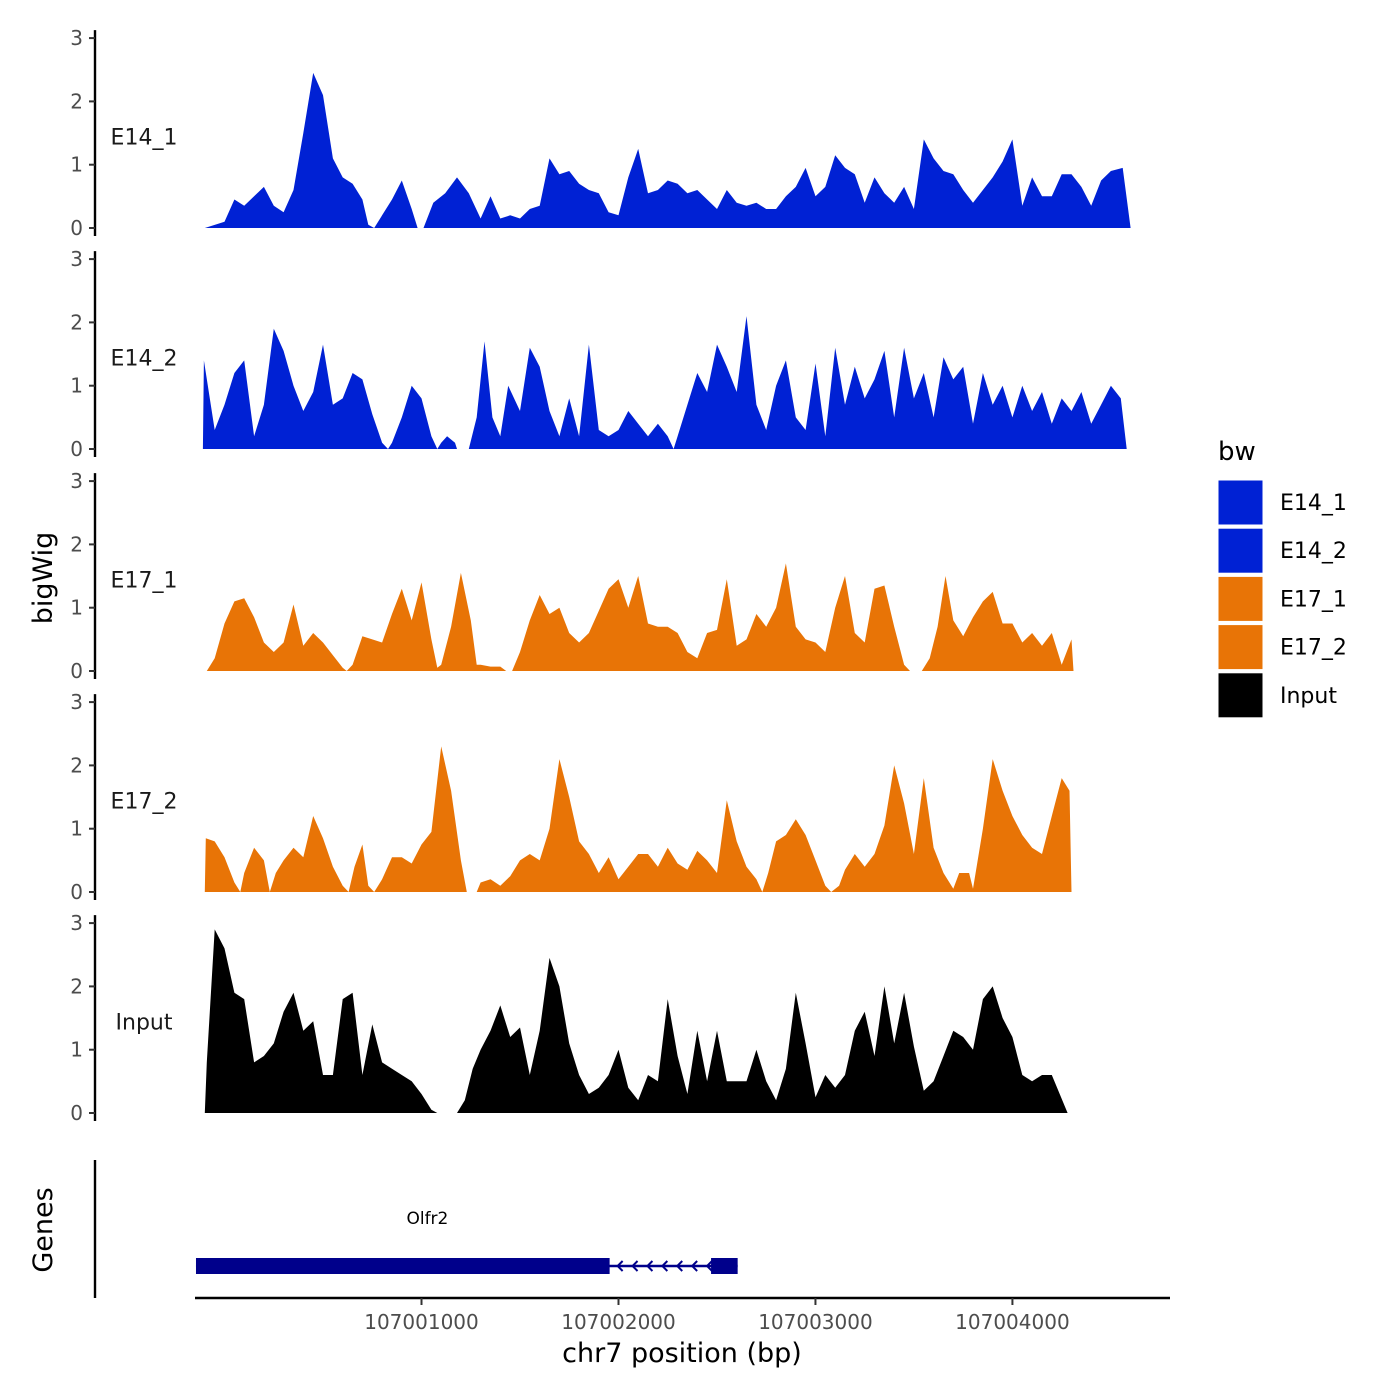 The height and width of the screenshot is (1400, 1400). I want to click on track-e14-1: 0 1 2 3 E14_1, so click(600, 133).